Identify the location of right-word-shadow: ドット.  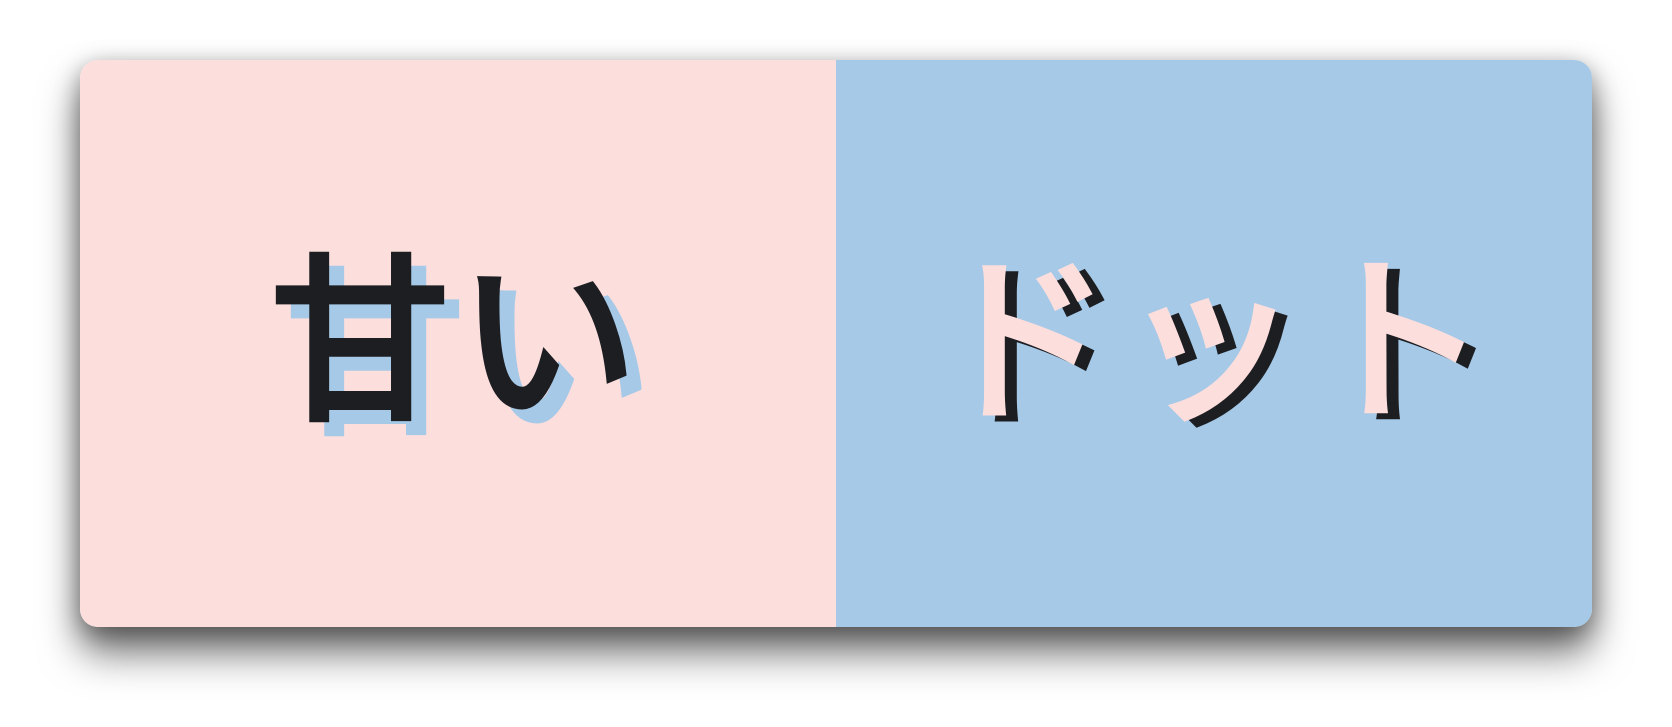
(1225, 349).